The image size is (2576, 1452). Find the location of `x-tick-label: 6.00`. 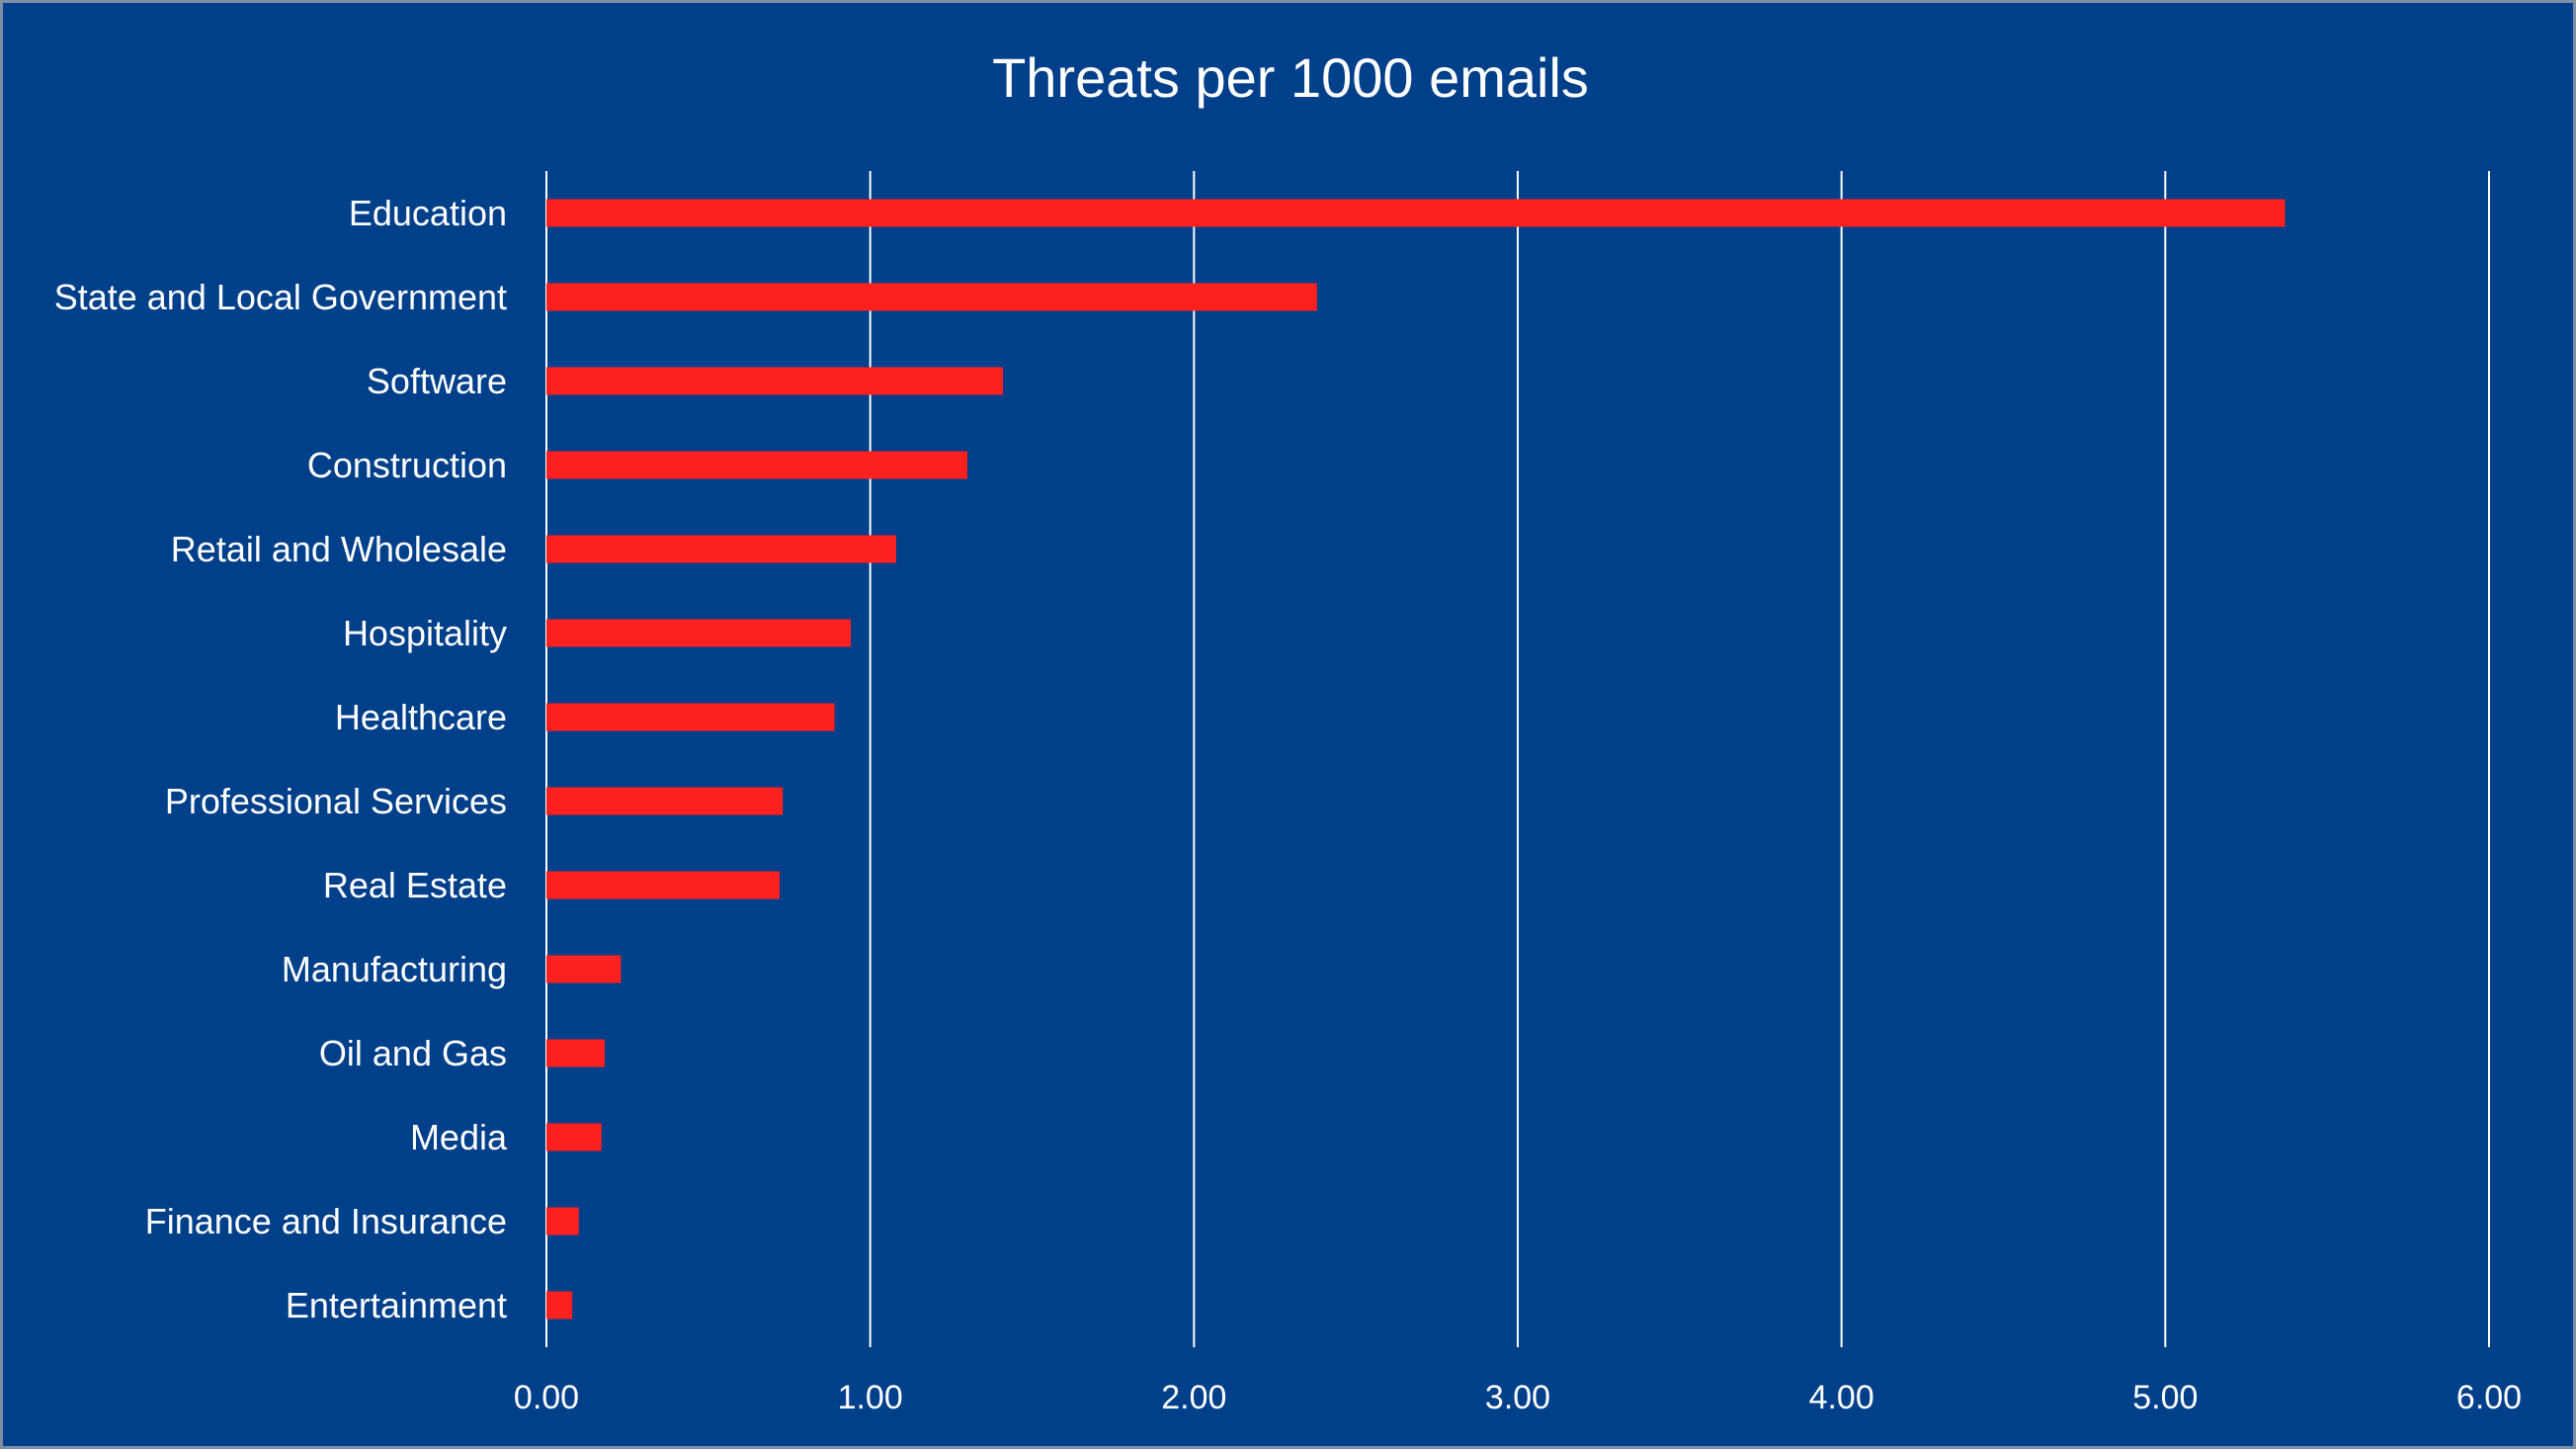

x-tick-label: 6.00 is located at coordinates (2489, 1397).